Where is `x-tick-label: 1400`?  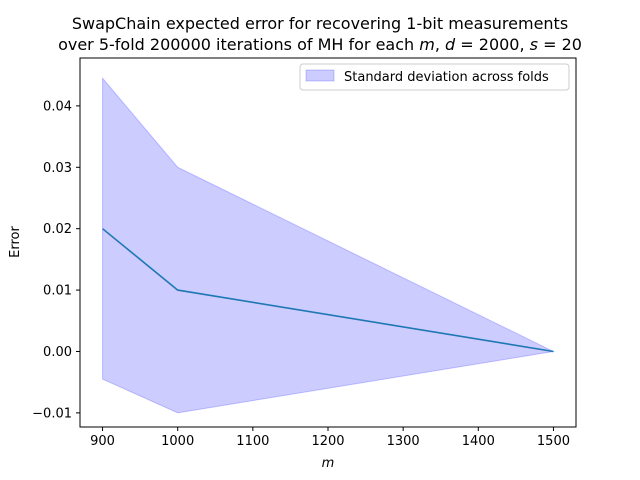
x-tick-label: 1400 is located at coordinates (478, 441).